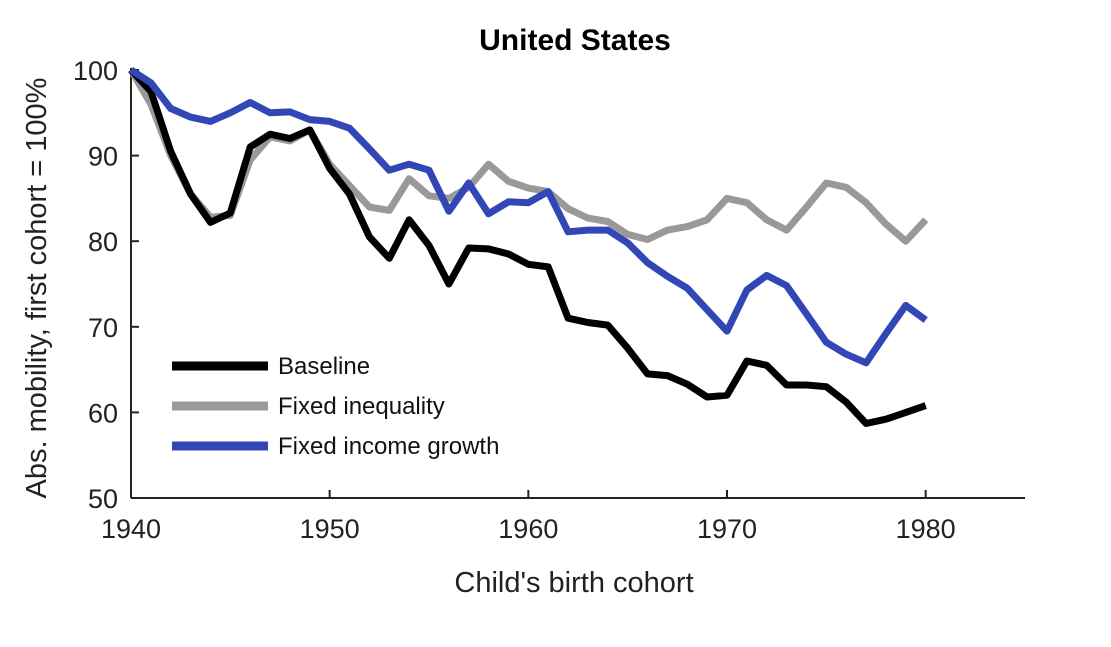  Describe the element at coordinates (727, 529) in the screenshot. I see `x-tick-label: 1970` at that location.